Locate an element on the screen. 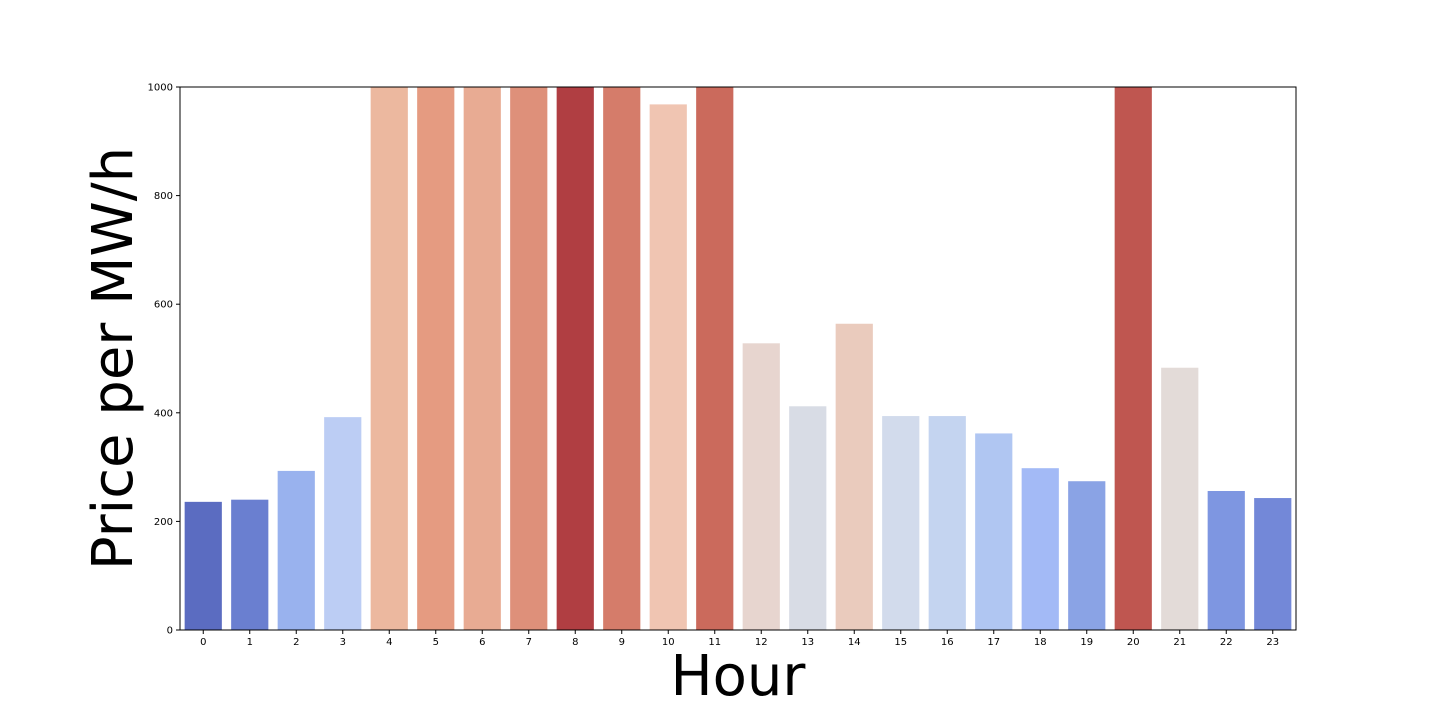 The image size is (1440, 725). y-tick-label: 400 is located at coordinates (163, 413).